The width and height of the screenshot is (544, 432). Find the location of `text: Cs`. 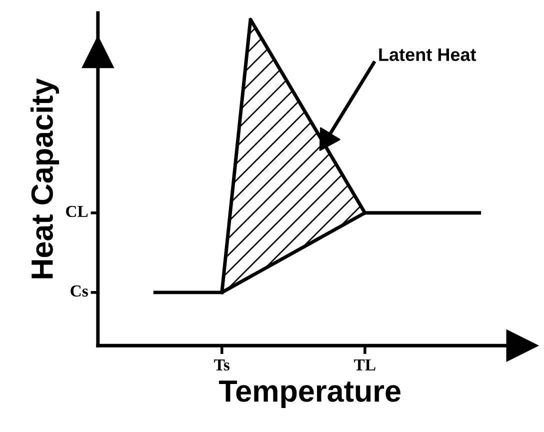

text: Cs is located at coordinates (79, 291).